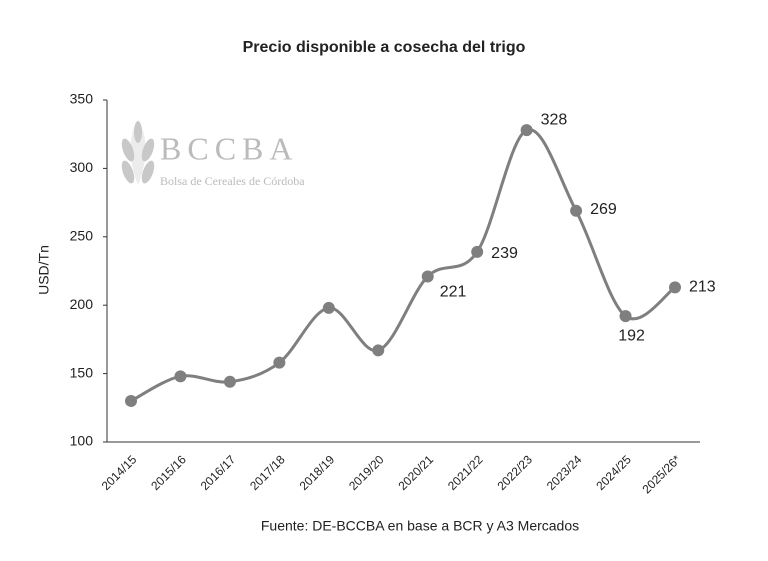 Image resolution: width=768 pixels, height=561 pixels. Describe the element at coordinates (564, 472) in the screenshot. I see `x-tick-label: 2023/24` at that location.